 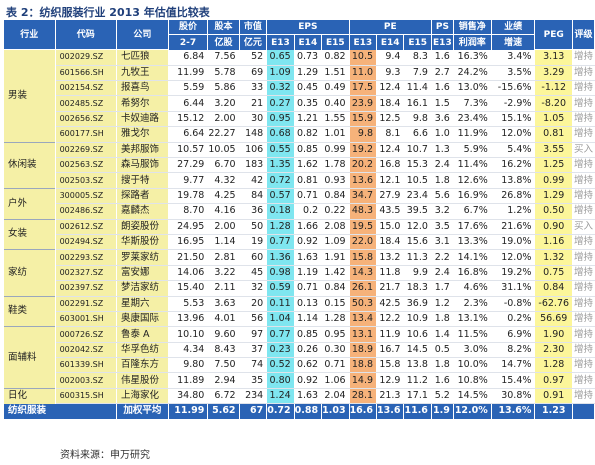 I want to click on company-name: 美邦服饰, so click(x=142, y=150).